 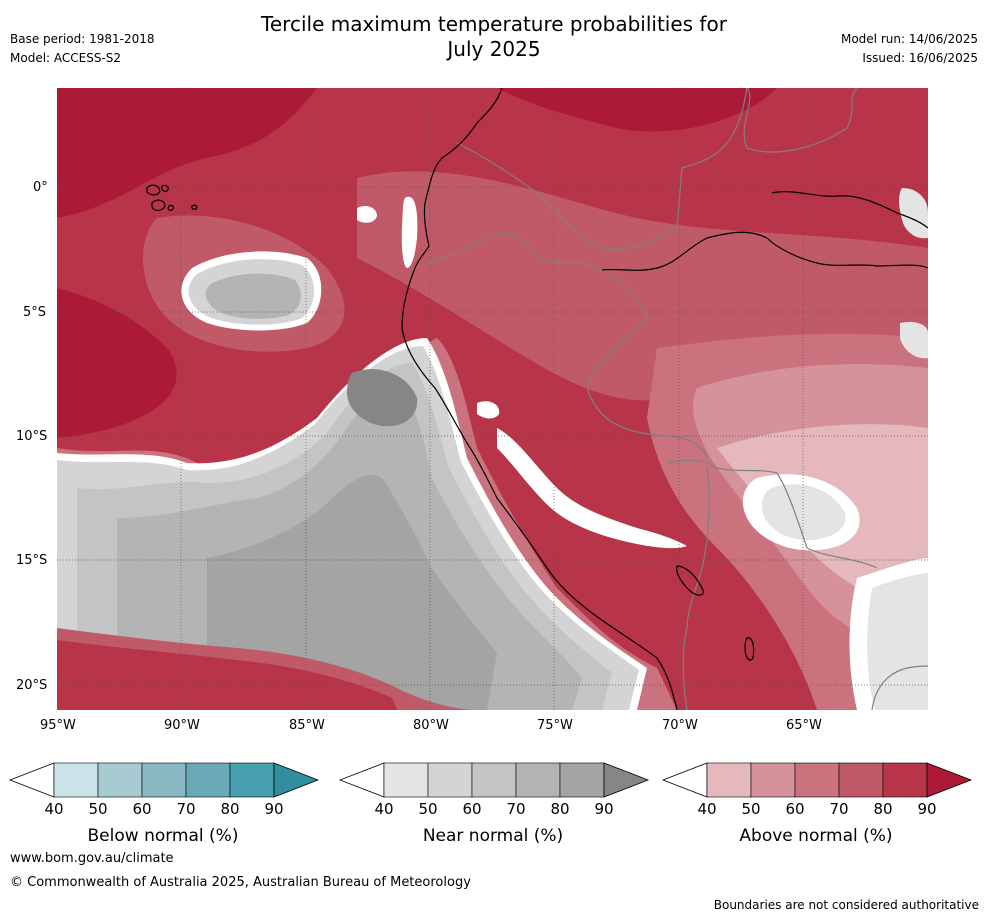 I want to click on lat-label: 20°S, so click(x=32, y=685).